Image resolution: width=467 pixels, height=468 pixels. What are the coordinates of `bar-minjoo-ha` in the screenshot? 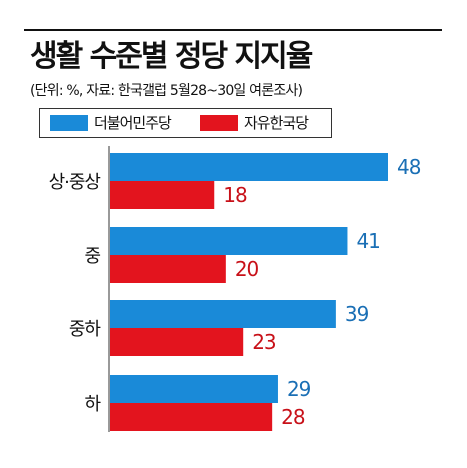 It's located at (194, 389).